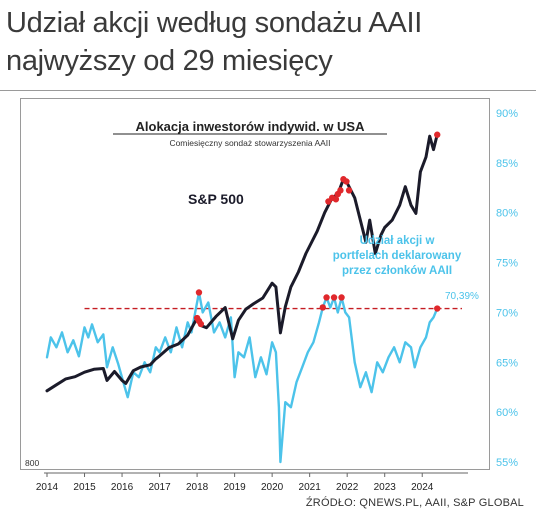 Image resolution: width=536 pixels, height=525 pixels. Describe the element at coordinates (397, 256) in the screenshot. I see `aaii-label-line: portfelach deklarowany` at that location.